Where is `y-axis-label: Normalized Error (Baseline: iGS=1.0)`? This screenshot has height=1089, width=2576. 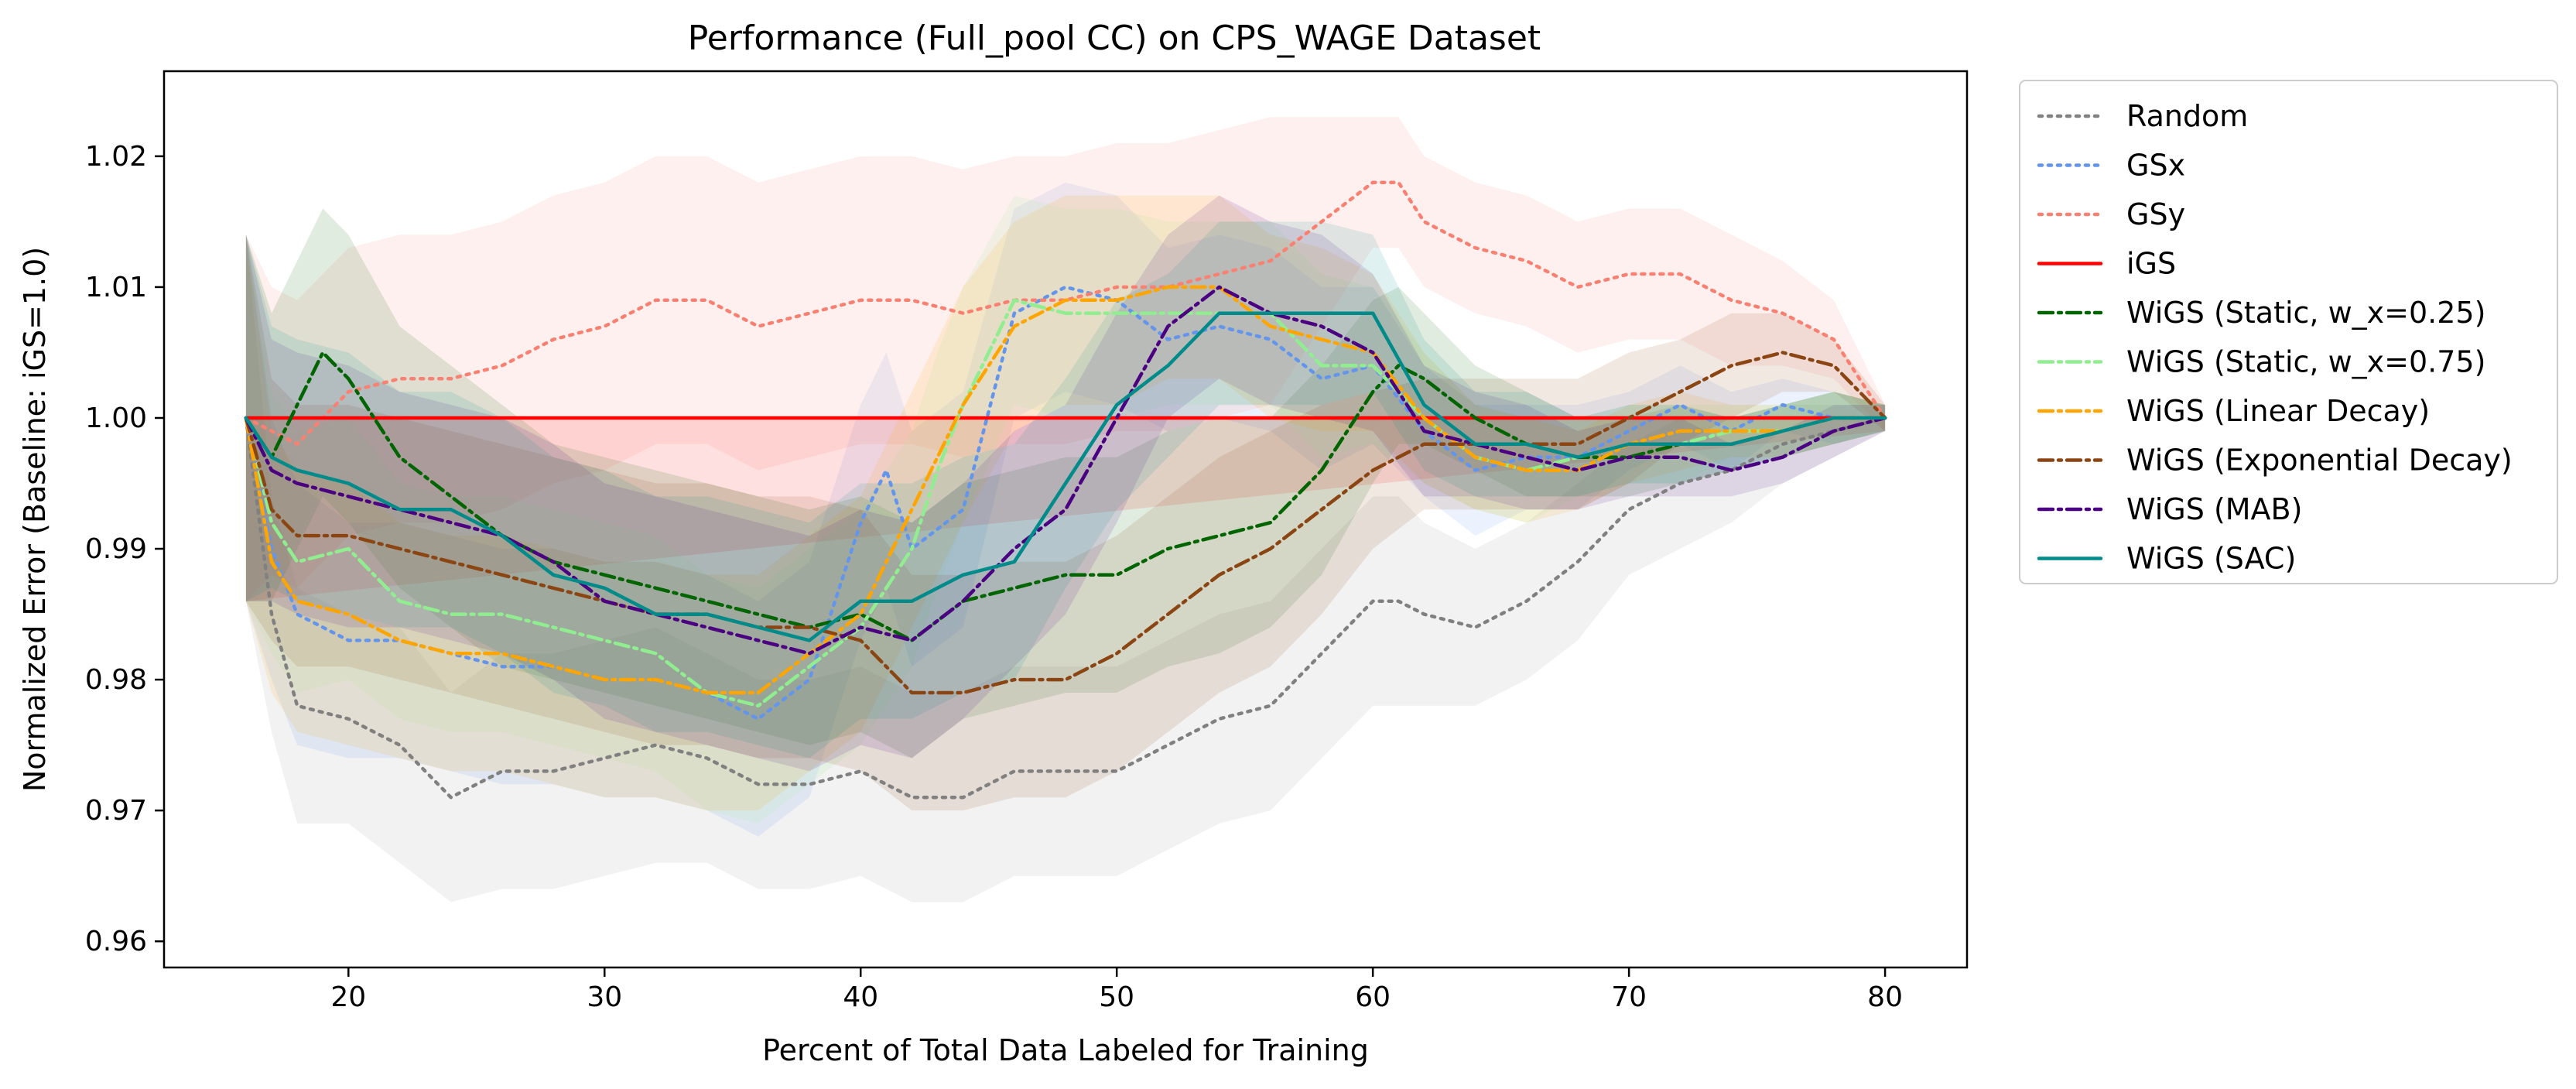
y-axis-label: Normalized Error (Baseline: iGS=1.0) is located at coordinates (35, 519).